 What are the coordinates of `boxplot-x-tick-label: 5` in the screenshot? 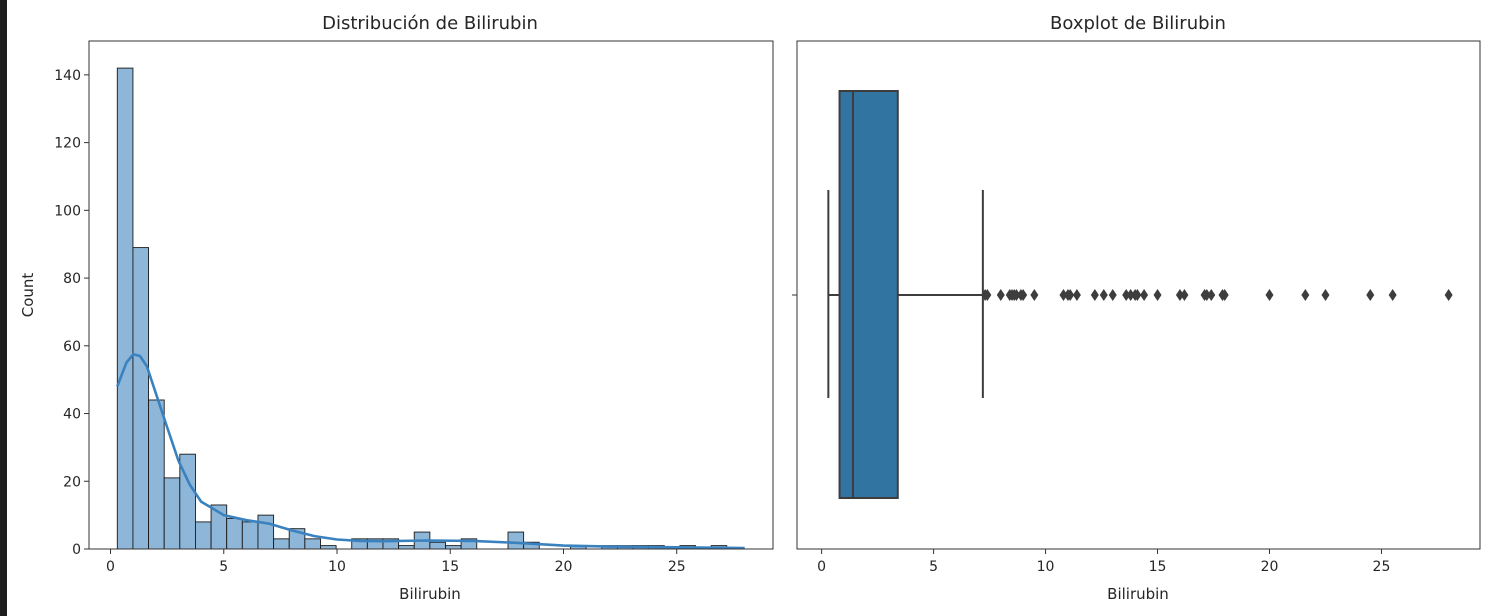 It's located at (933, 567).